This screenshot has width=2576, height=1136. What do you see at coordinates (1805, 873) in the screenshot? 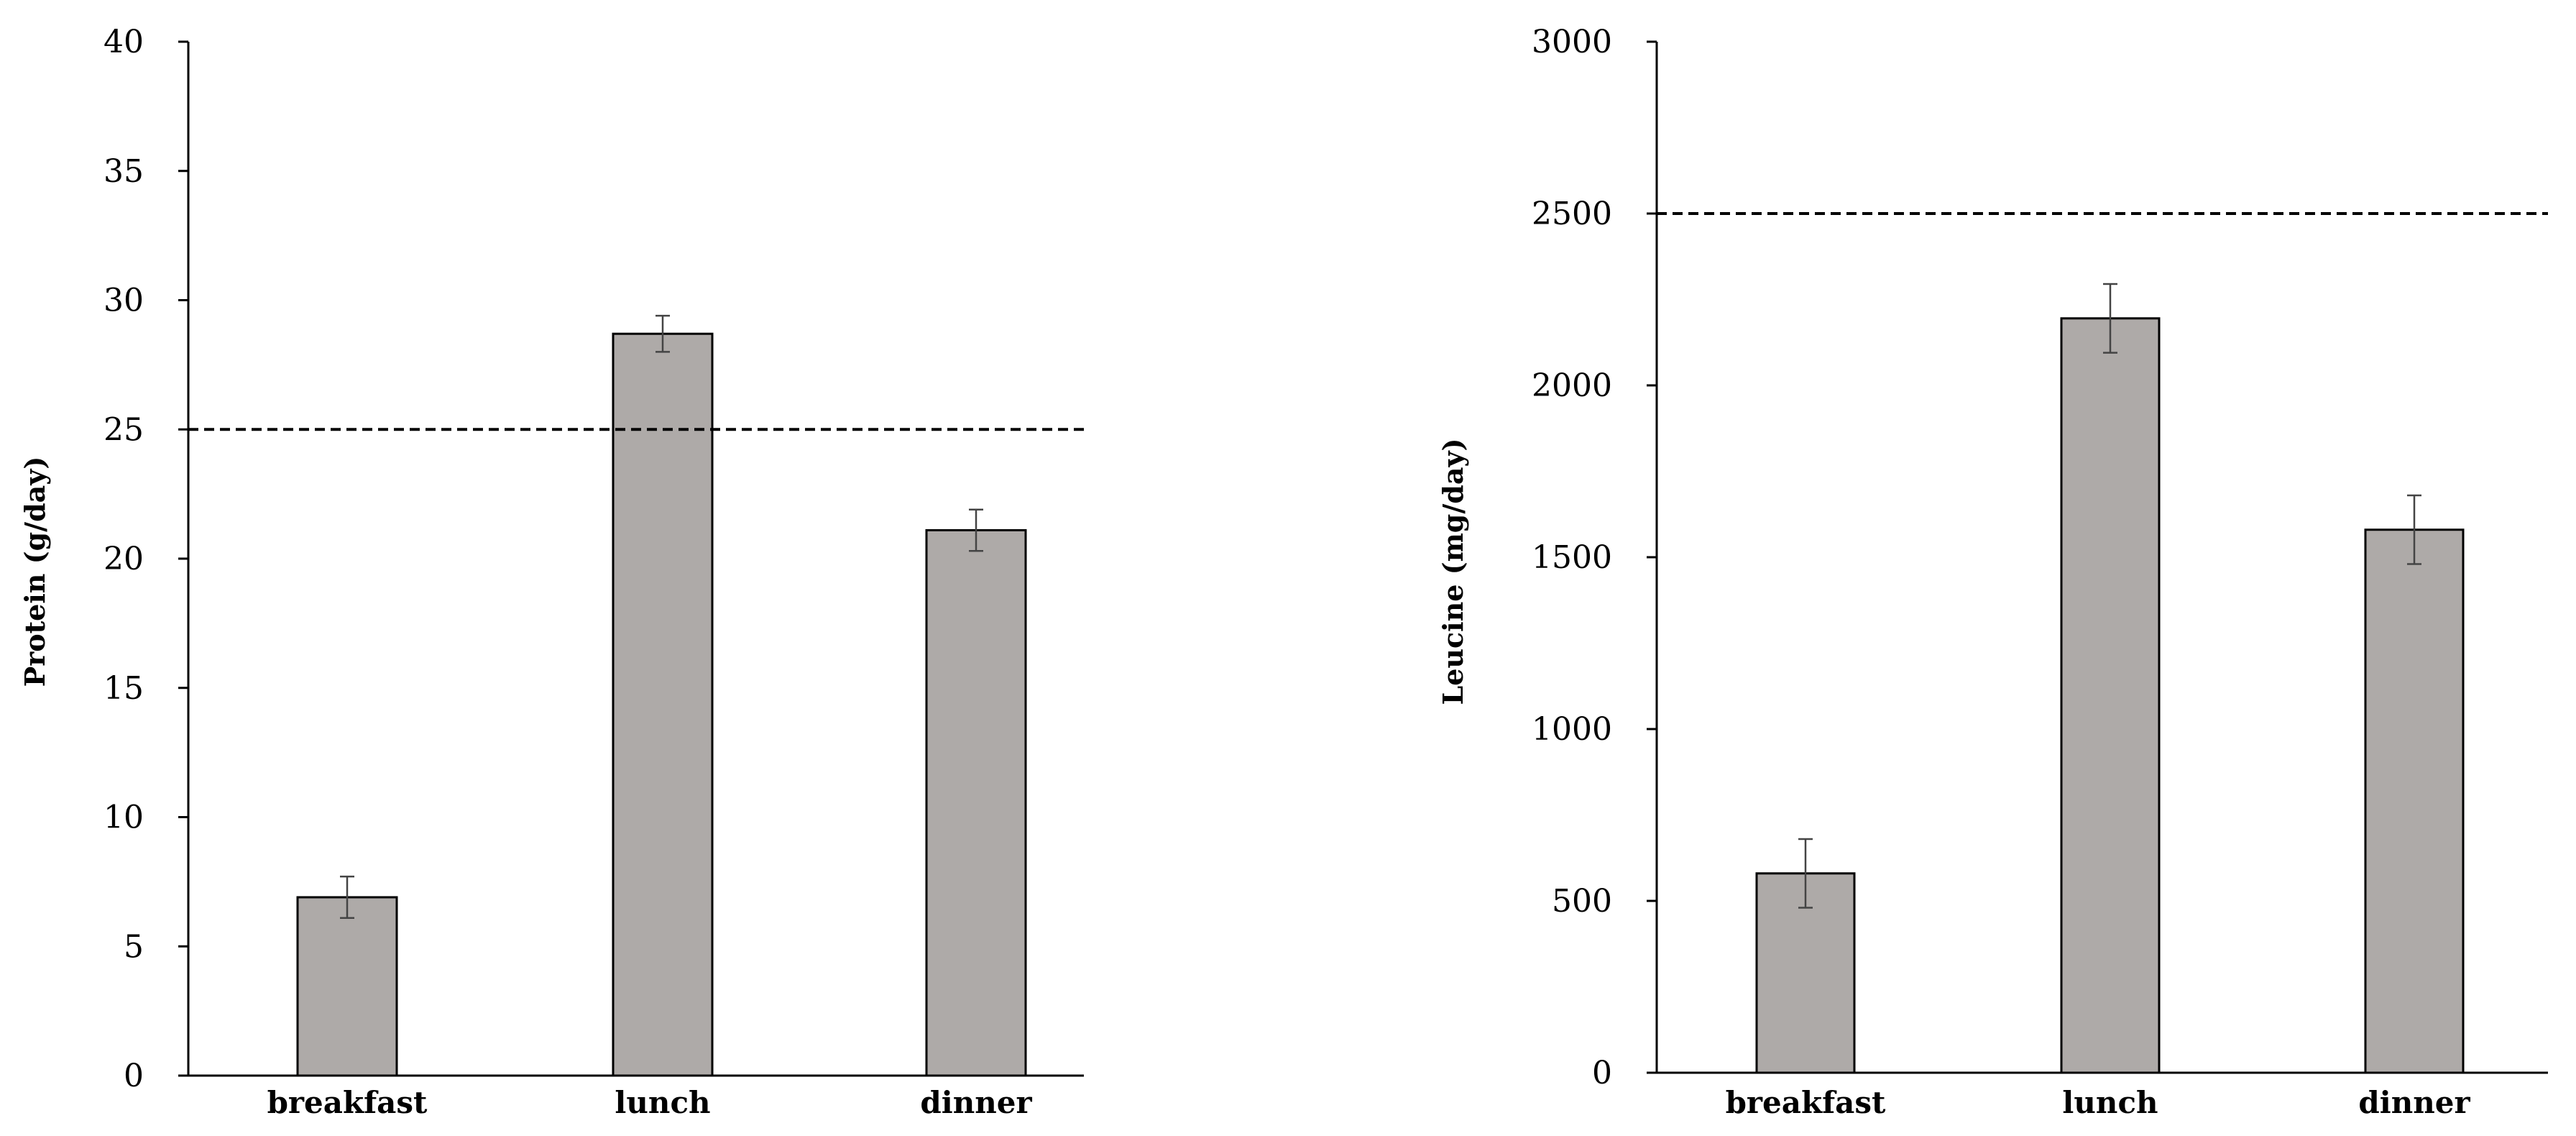
I see `leucine-error-bar-breakfast` at bounding box center [1805, 873].